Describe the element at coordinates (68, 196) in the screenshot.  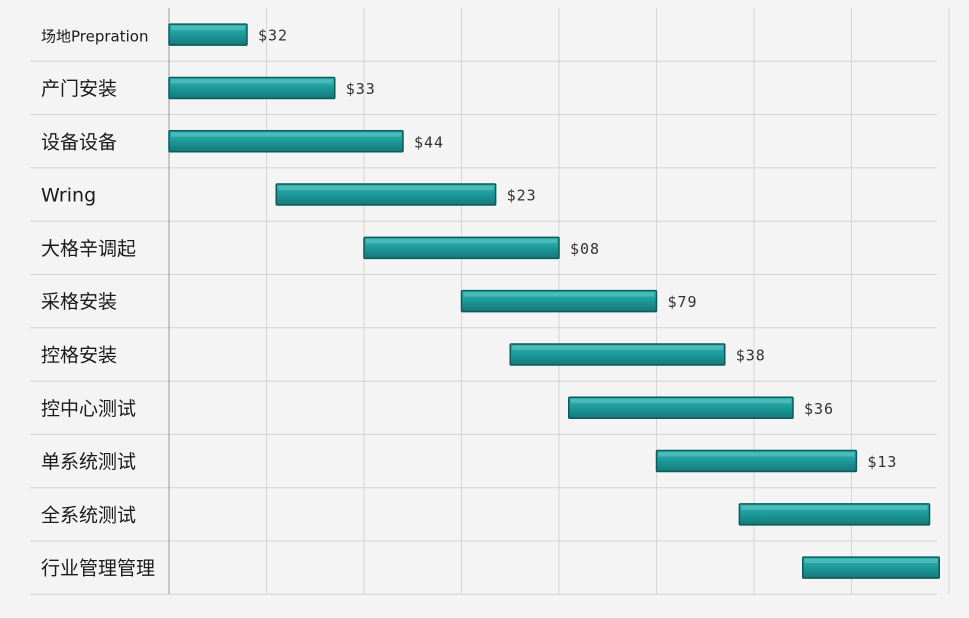
I see `category-label: Wring` at that location.